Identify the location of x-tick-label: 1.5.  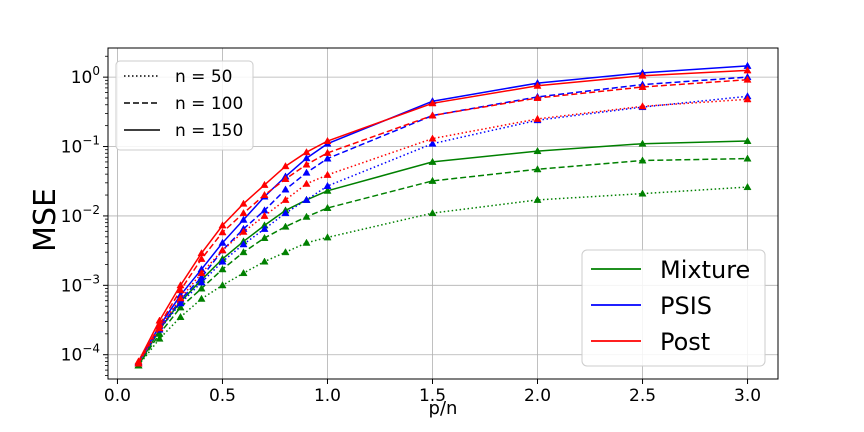
(432, 396).